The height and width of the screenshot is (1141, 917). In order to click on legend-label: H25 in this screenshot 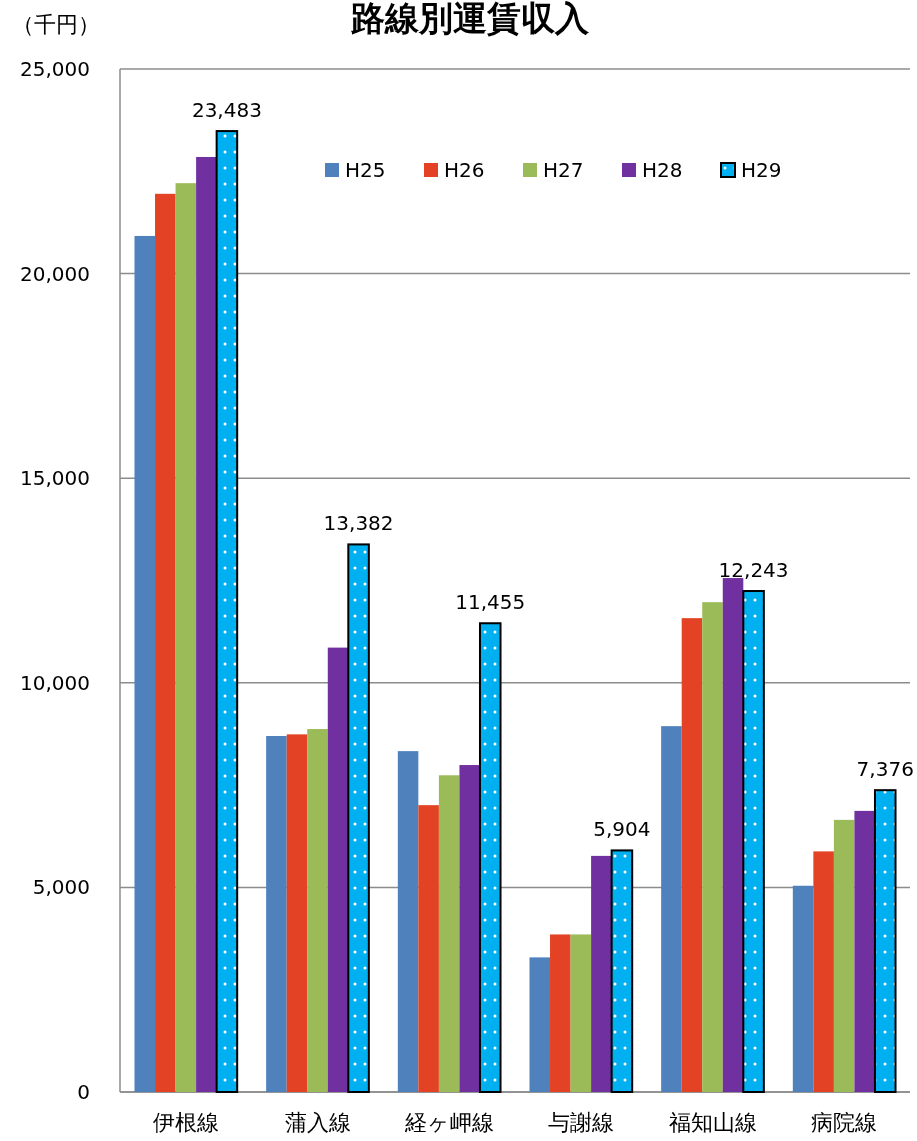, I will do `click(365, 170)`.